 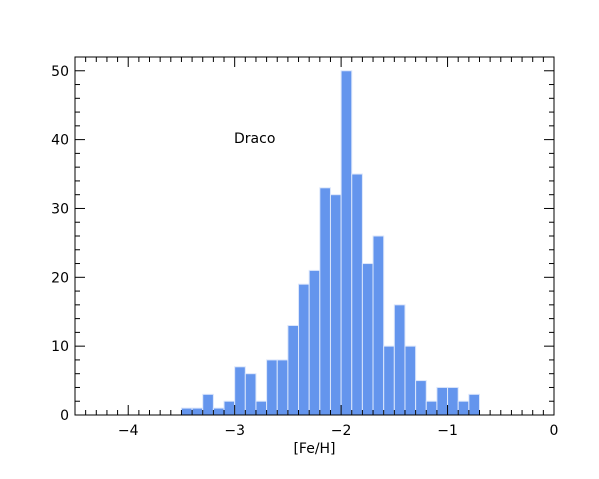 I want to click on y-tick-label: 50, so click(x=60, y=72).